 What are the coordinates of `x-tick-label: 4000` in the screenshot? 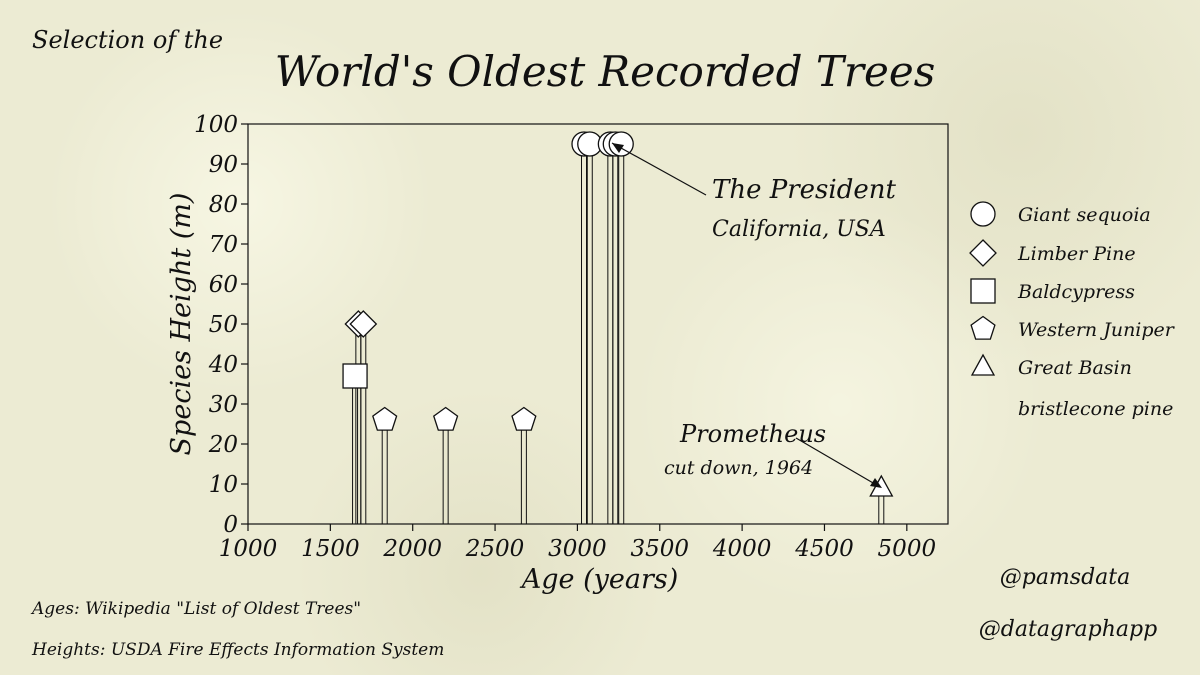 It's located at (742, 549).